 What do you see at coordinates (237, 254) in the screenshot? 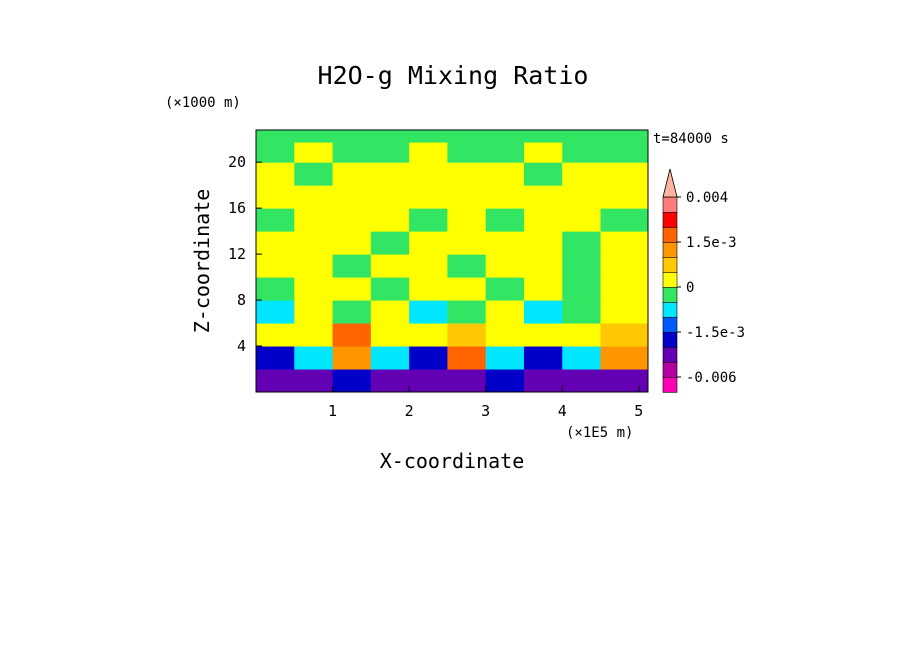
I see `y-tick-label: 12` at bounding box center [237, 254].